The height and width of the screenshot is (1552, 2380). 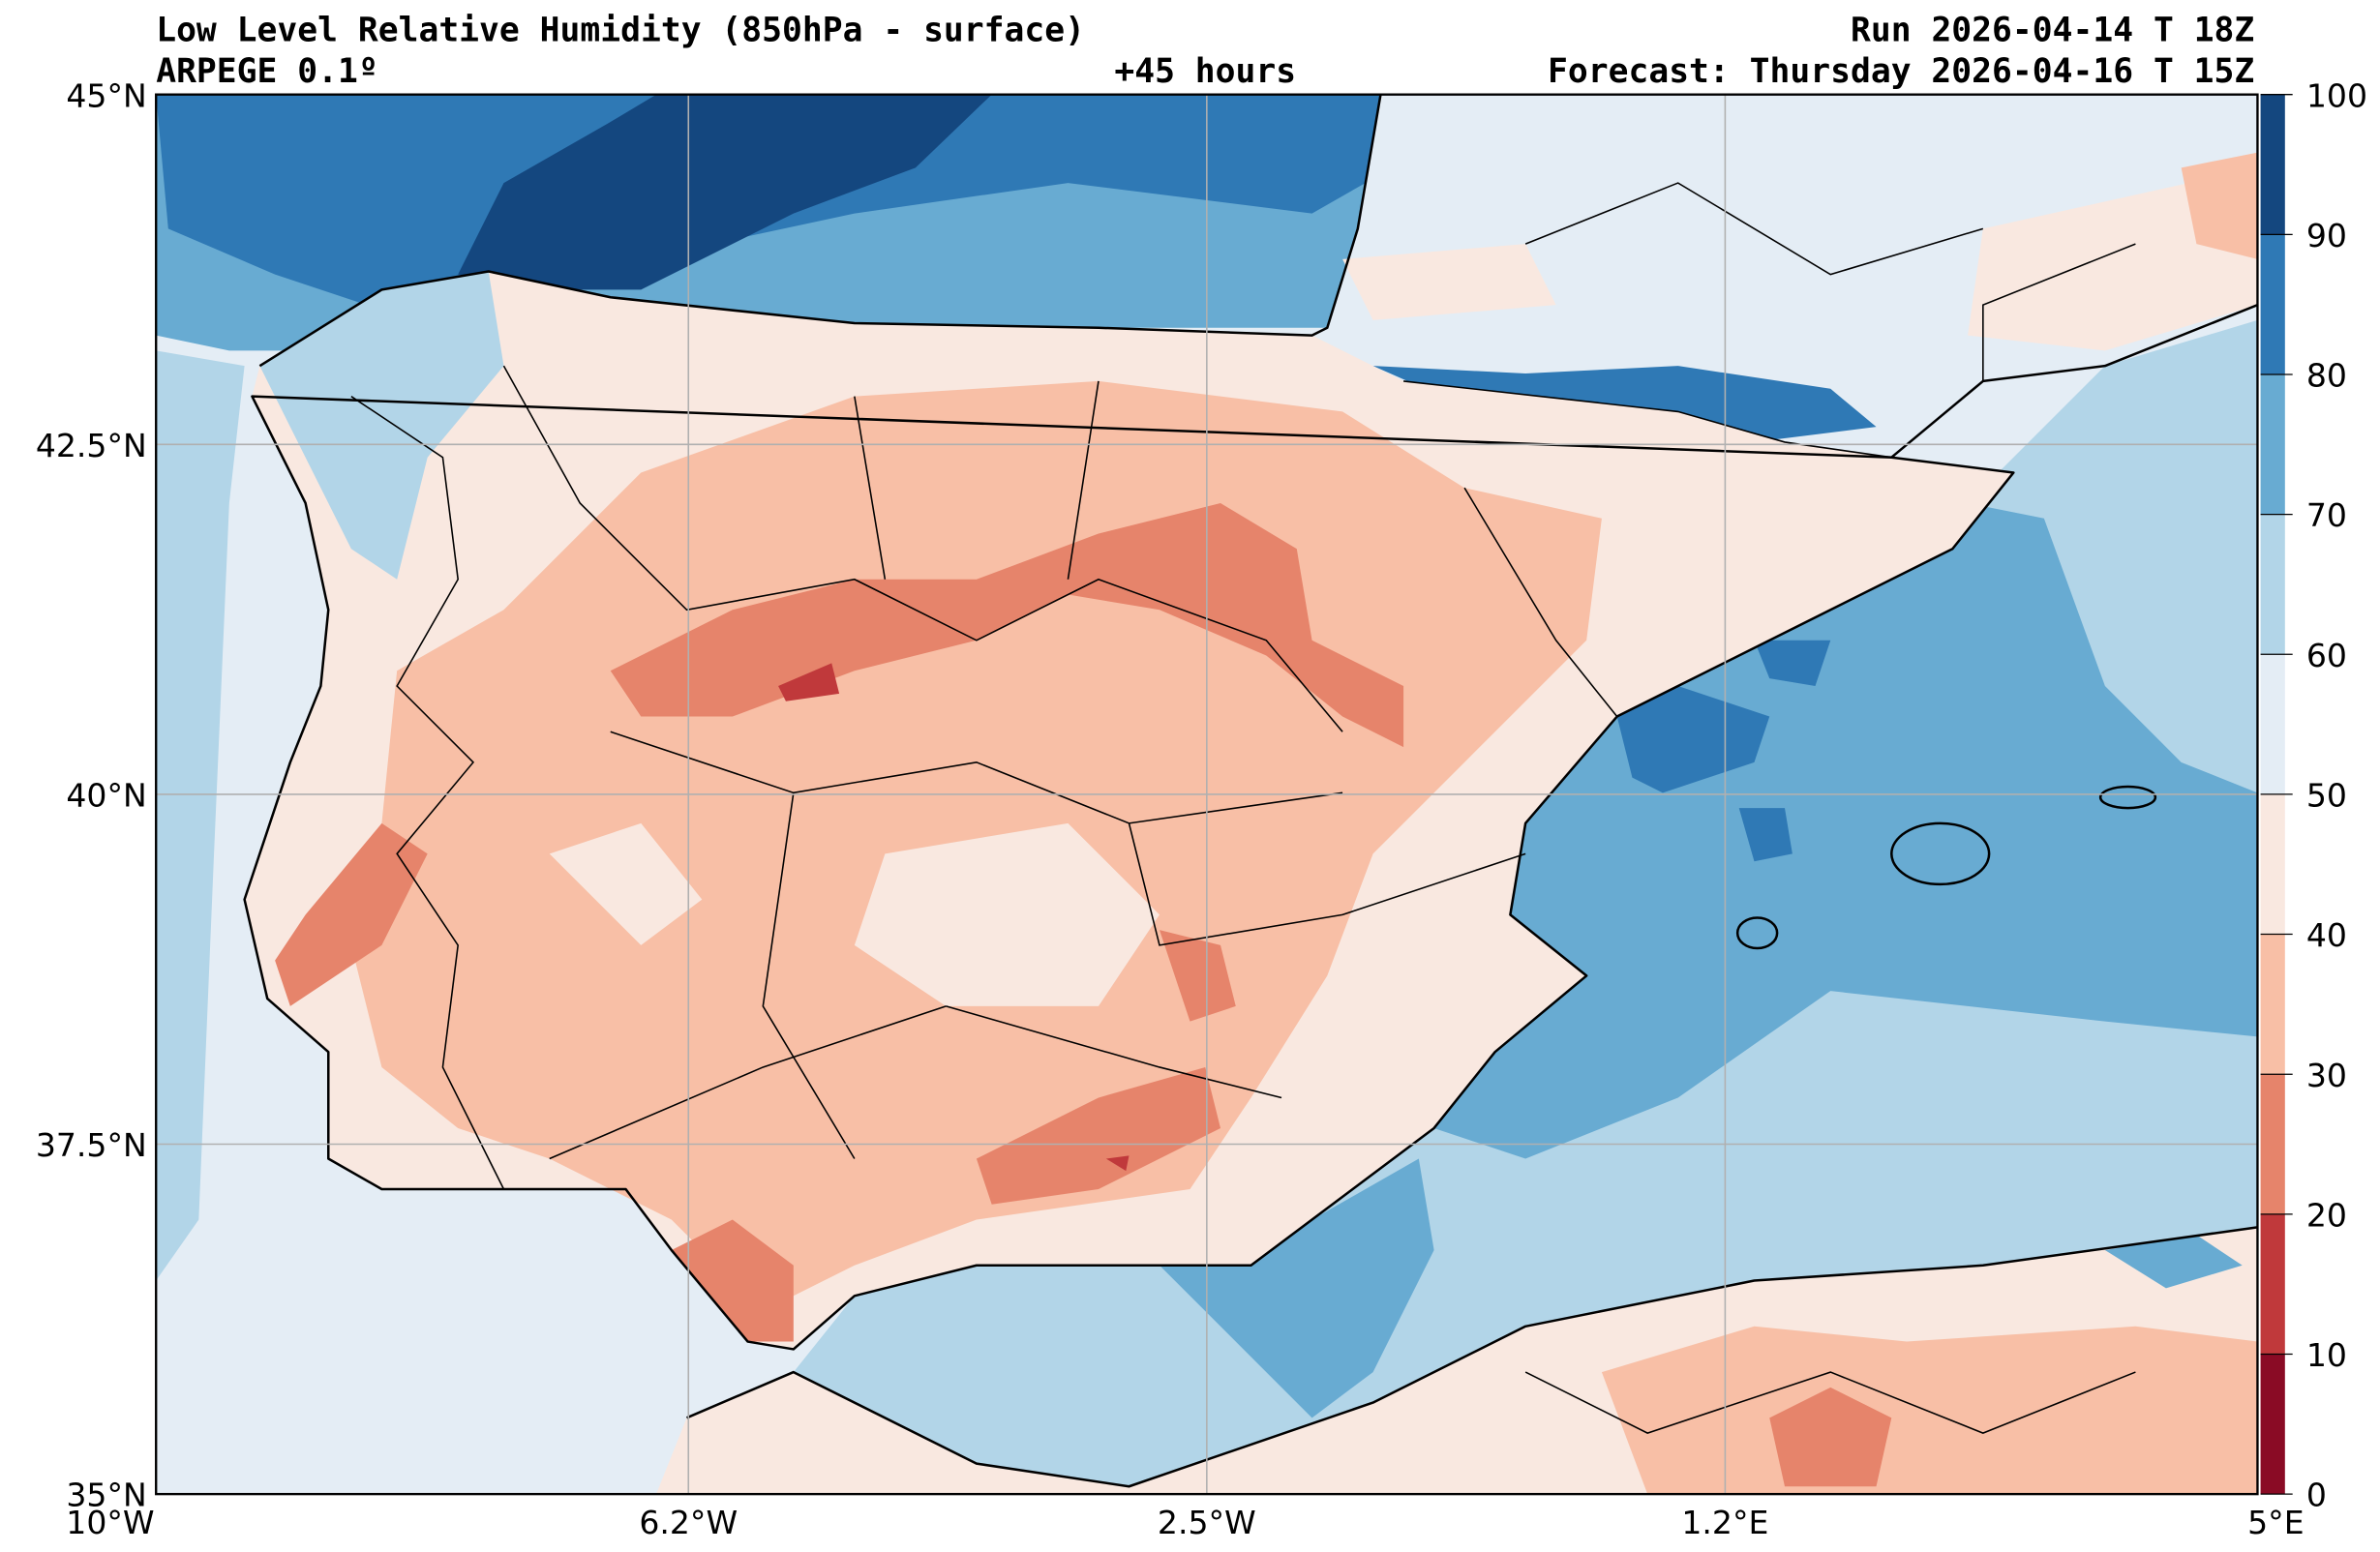 I want to click on lat-tick-label: 45°N, so click(x=106, y=95).